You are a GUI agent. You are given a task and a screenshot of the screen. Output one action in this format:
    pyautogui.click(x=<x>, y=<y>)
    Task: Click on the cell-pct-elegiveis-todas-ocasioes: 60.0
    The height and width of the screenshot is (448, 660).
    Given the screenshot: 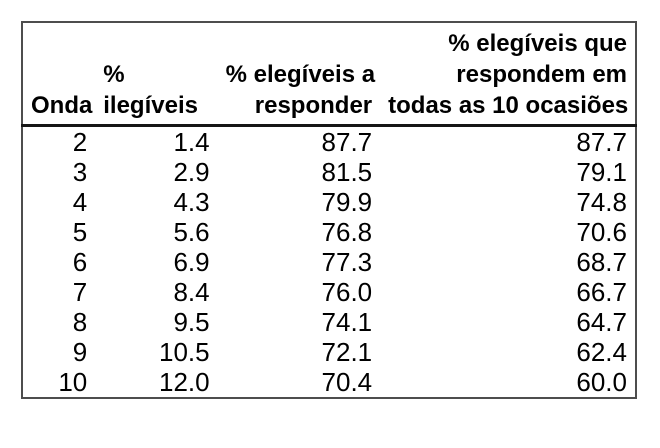 What is the action you would take?
    pyautogui.click(x=601, y=382)
    